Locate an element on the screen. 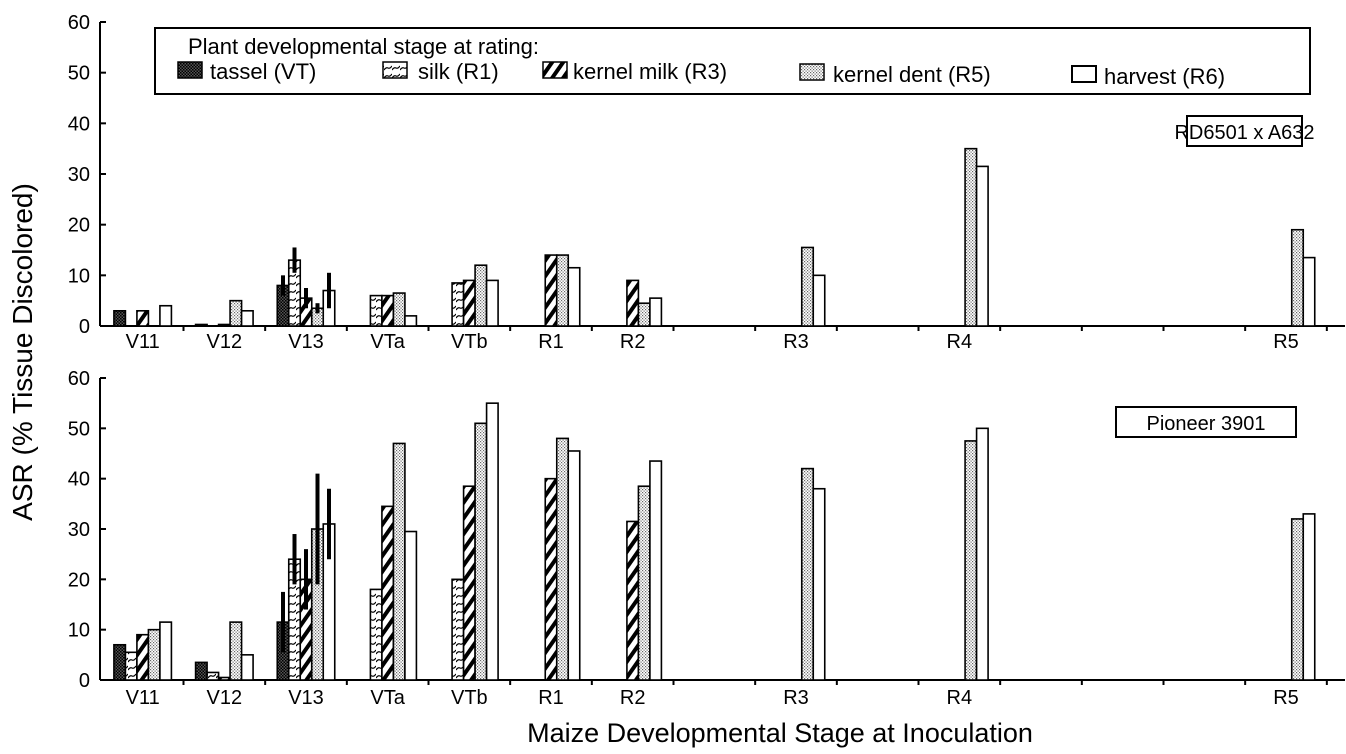 The image size is (1346, 754). legend-label-kernel-milk: kernel milk (R3) is located at coordinates (650, 71).